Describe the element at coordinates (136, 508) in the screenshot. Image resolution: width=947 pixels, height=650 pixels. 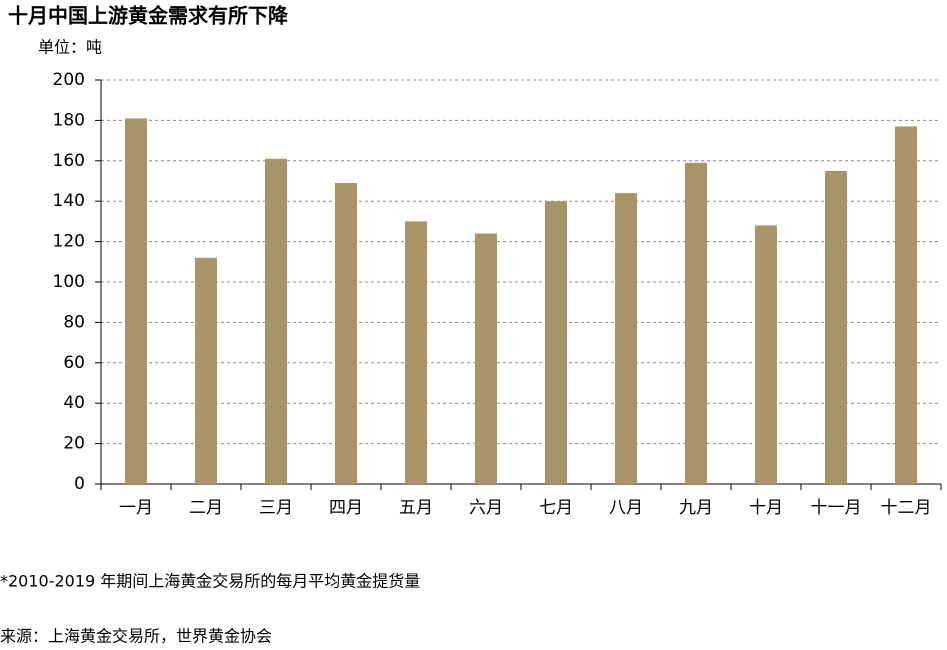
I see `x-tick-label: 一月` at that location.